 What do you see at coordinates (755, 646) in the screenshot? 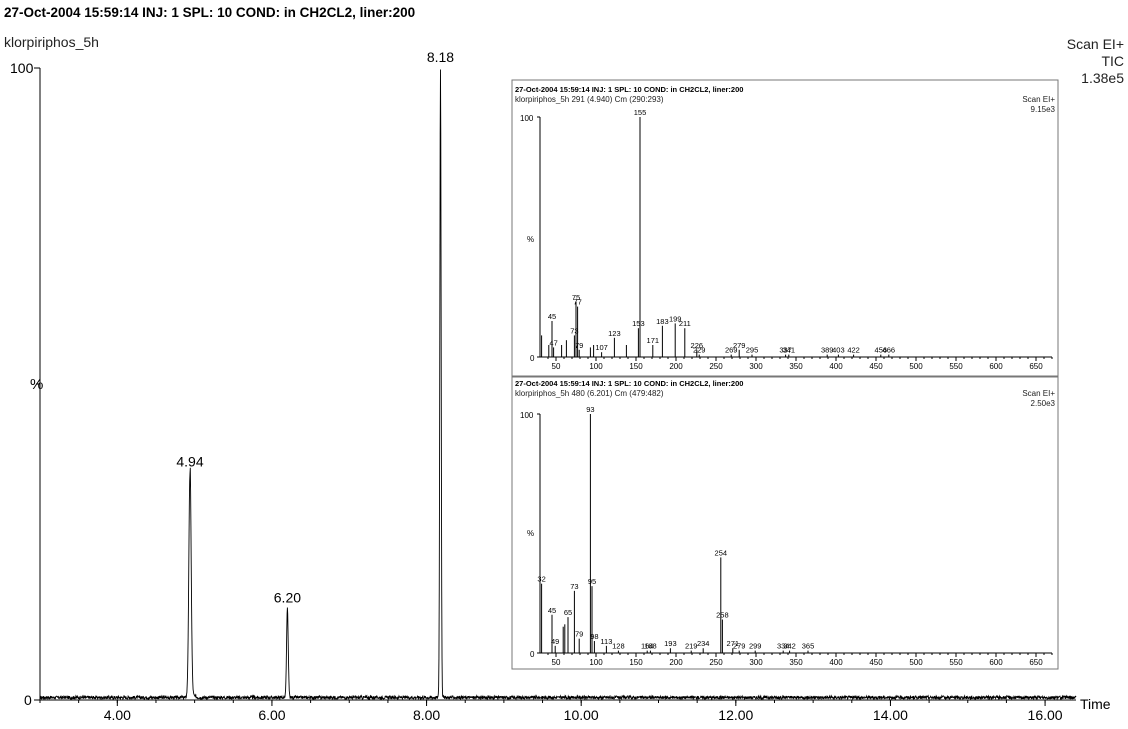
I see `inset-2-peak-label-22: 299` at bounding box center [755, 646].